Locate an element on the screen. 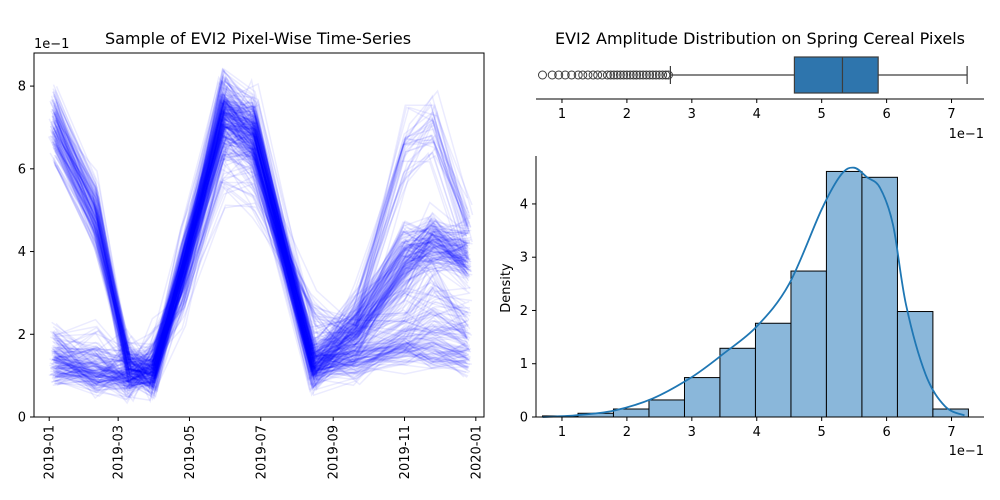  histogram-x-tick-label: 1 is located at coordinates (562, 432).